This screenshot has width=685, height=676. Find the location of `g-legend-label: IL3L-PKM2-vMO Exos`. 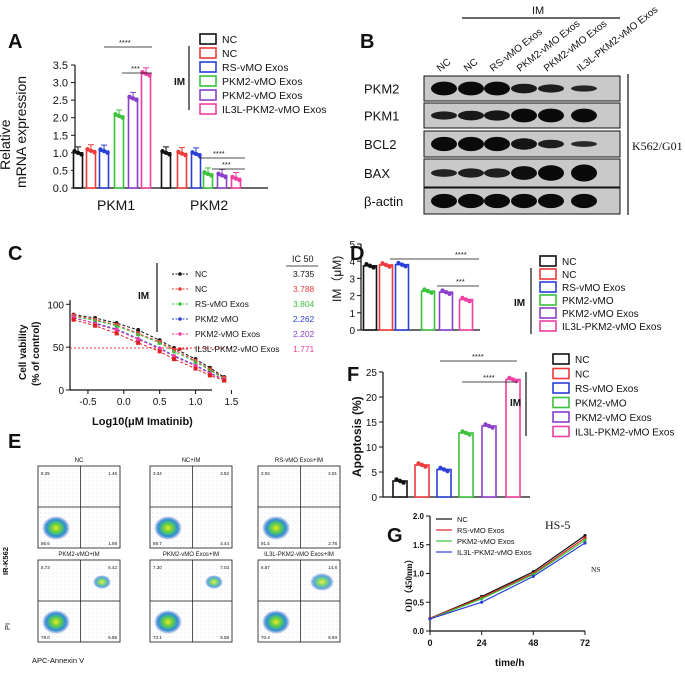

g-legend-label: IL3L-PKM2-vMO Exos is located at coordinates (494, 552).